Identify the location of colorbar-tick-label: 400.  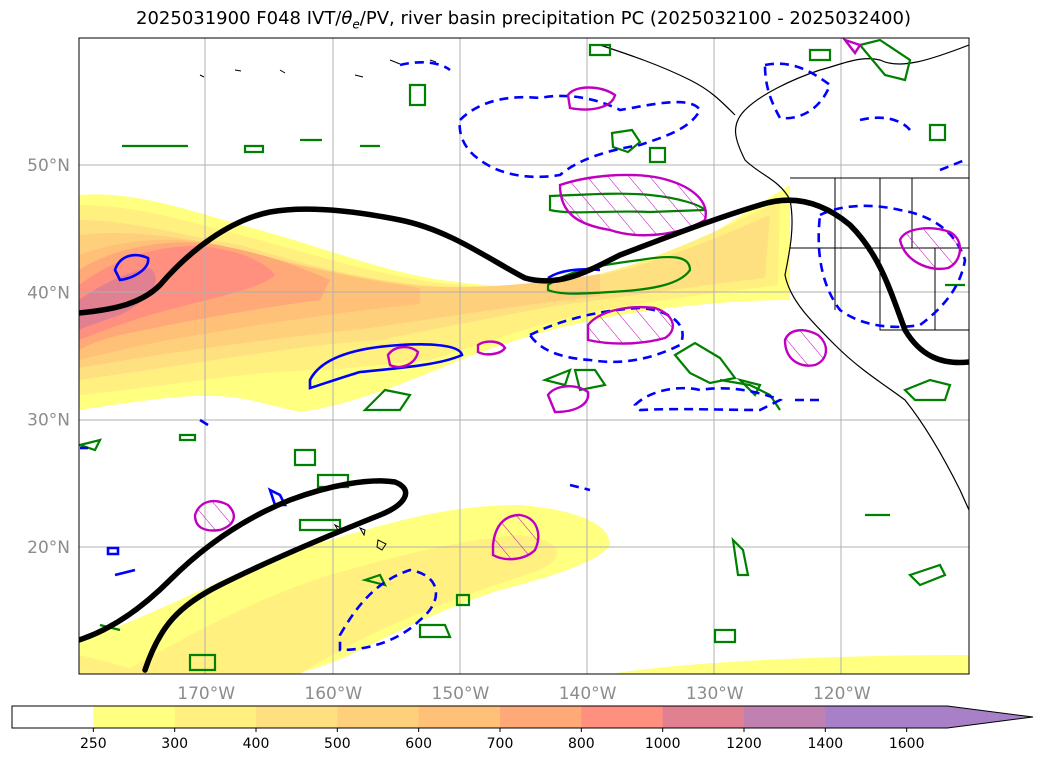
(256, 744).